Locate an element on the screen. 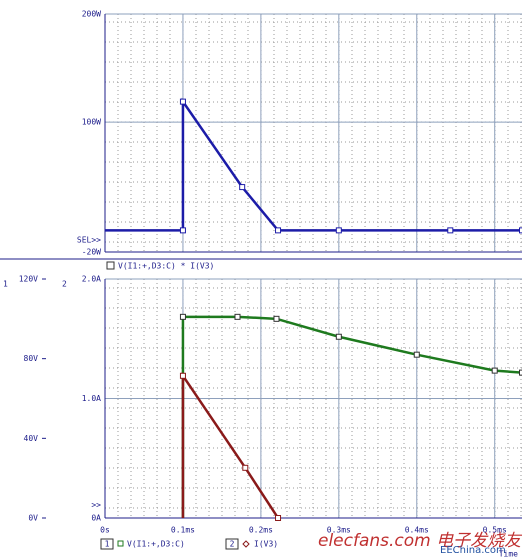  watermark: elecfans.com 电子发烧友 is located at coordinates (420, 541).